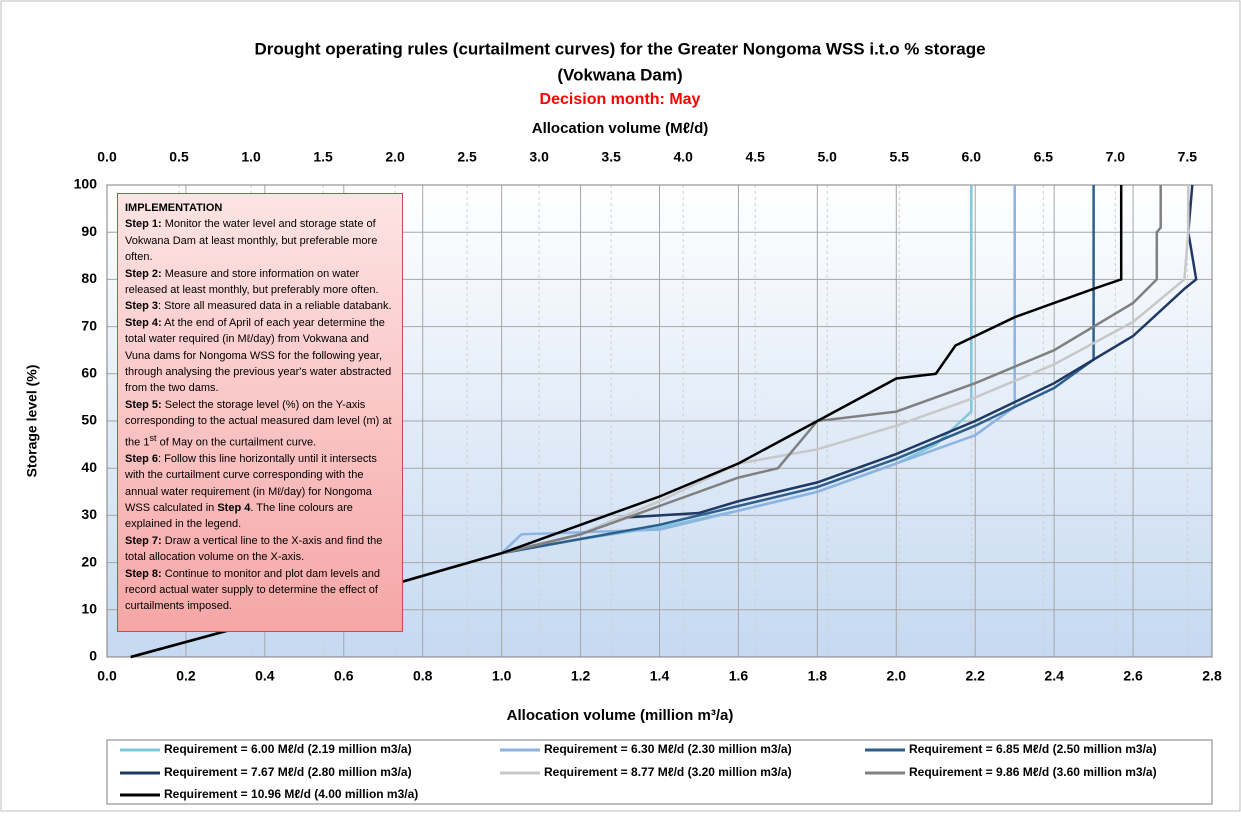 The image size is (1241, 817). Describe the element at coordinates (828, 157) in the screenshot. I see `x2-tick-label: 5.0` at that location.